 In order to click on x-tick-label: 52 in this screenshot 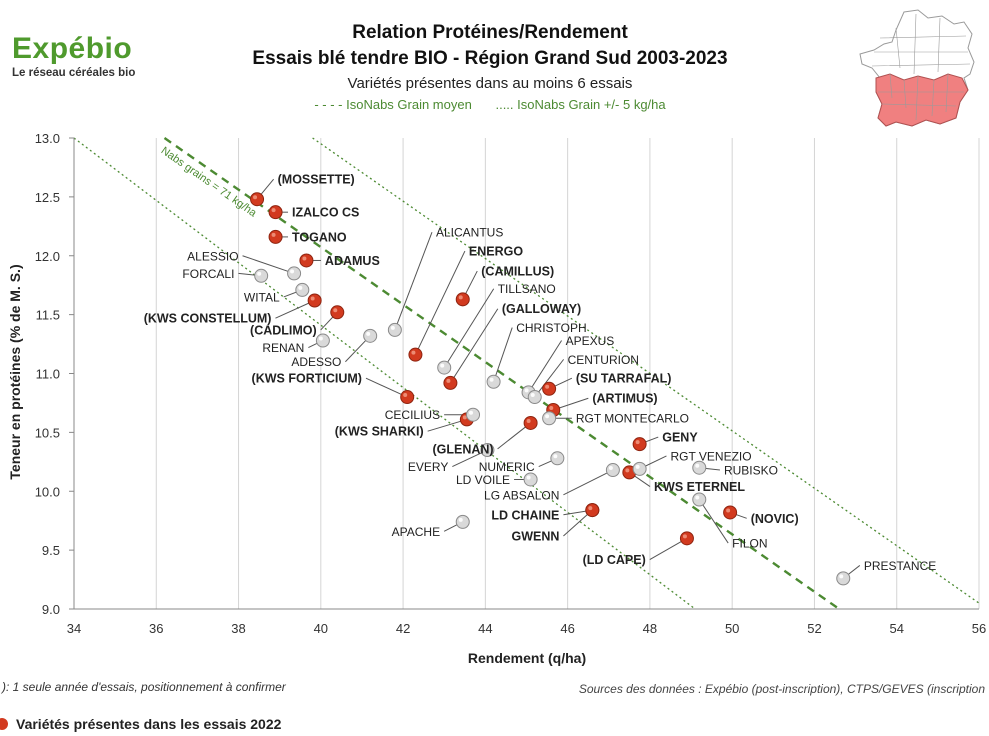, I will do `click(814, 628)`.